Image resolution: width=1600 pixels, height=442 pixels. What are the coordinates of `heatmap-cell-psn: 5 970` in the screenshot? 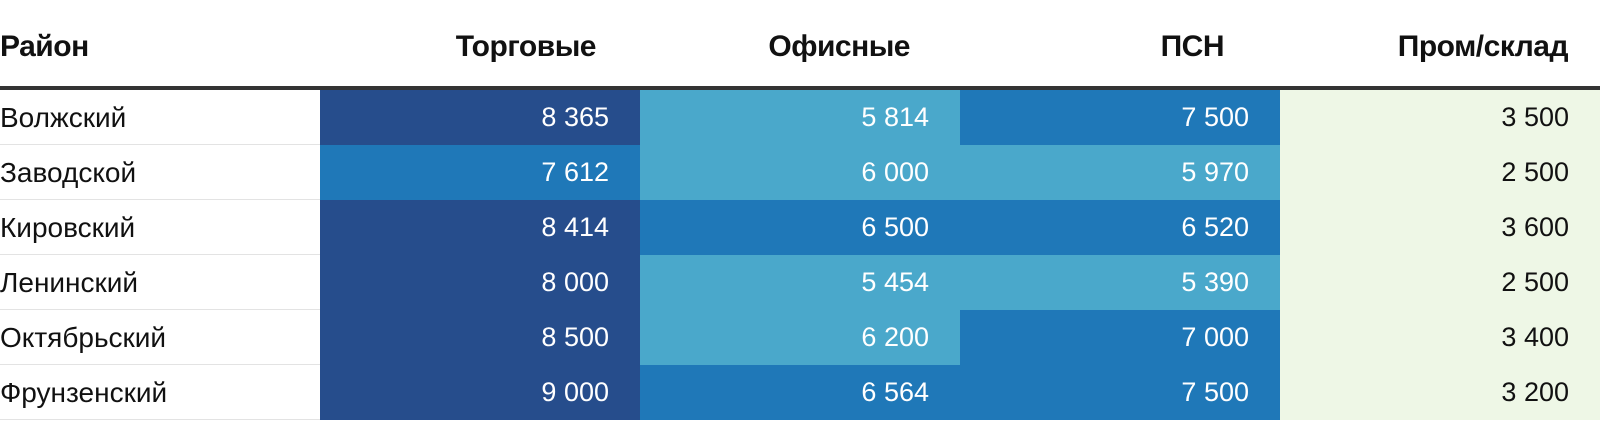 It's located at (1120, 172).